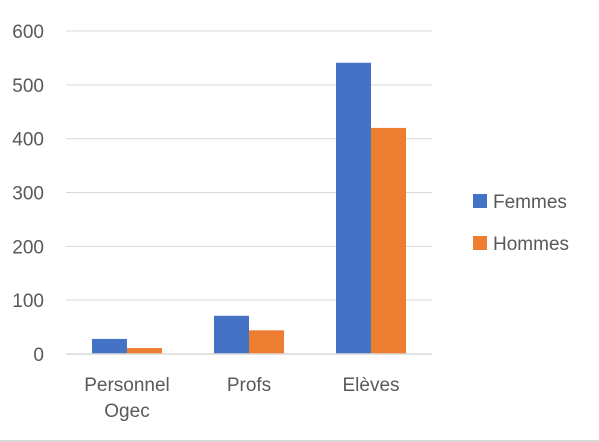 This screenshot has height=442, width=599. Describe the element at coordinates (370, 385) in the screenshot. I see `x-tick-label: Elèves` at that location.